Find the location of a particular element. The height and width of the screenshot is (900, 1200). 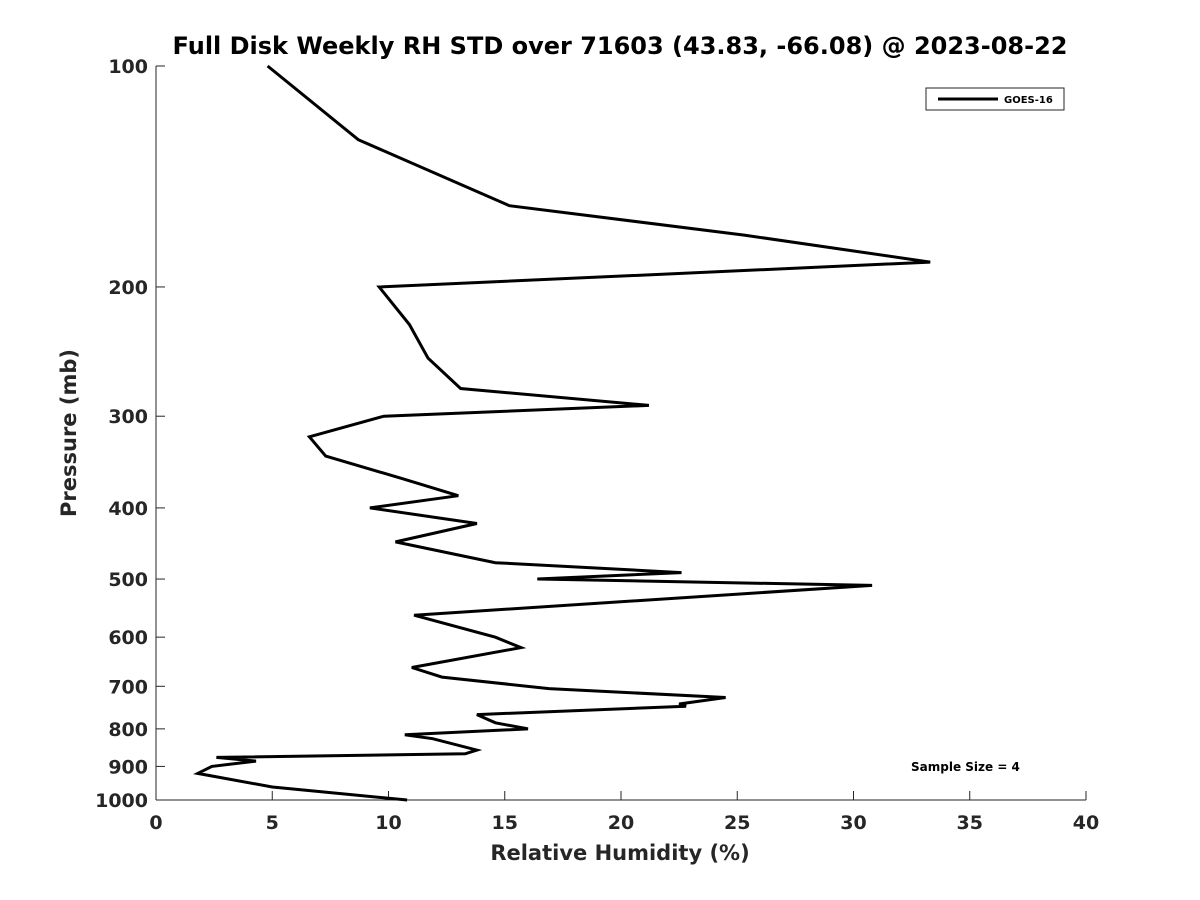

x-tick-label: 40 is located at coordinates (1086, 823).